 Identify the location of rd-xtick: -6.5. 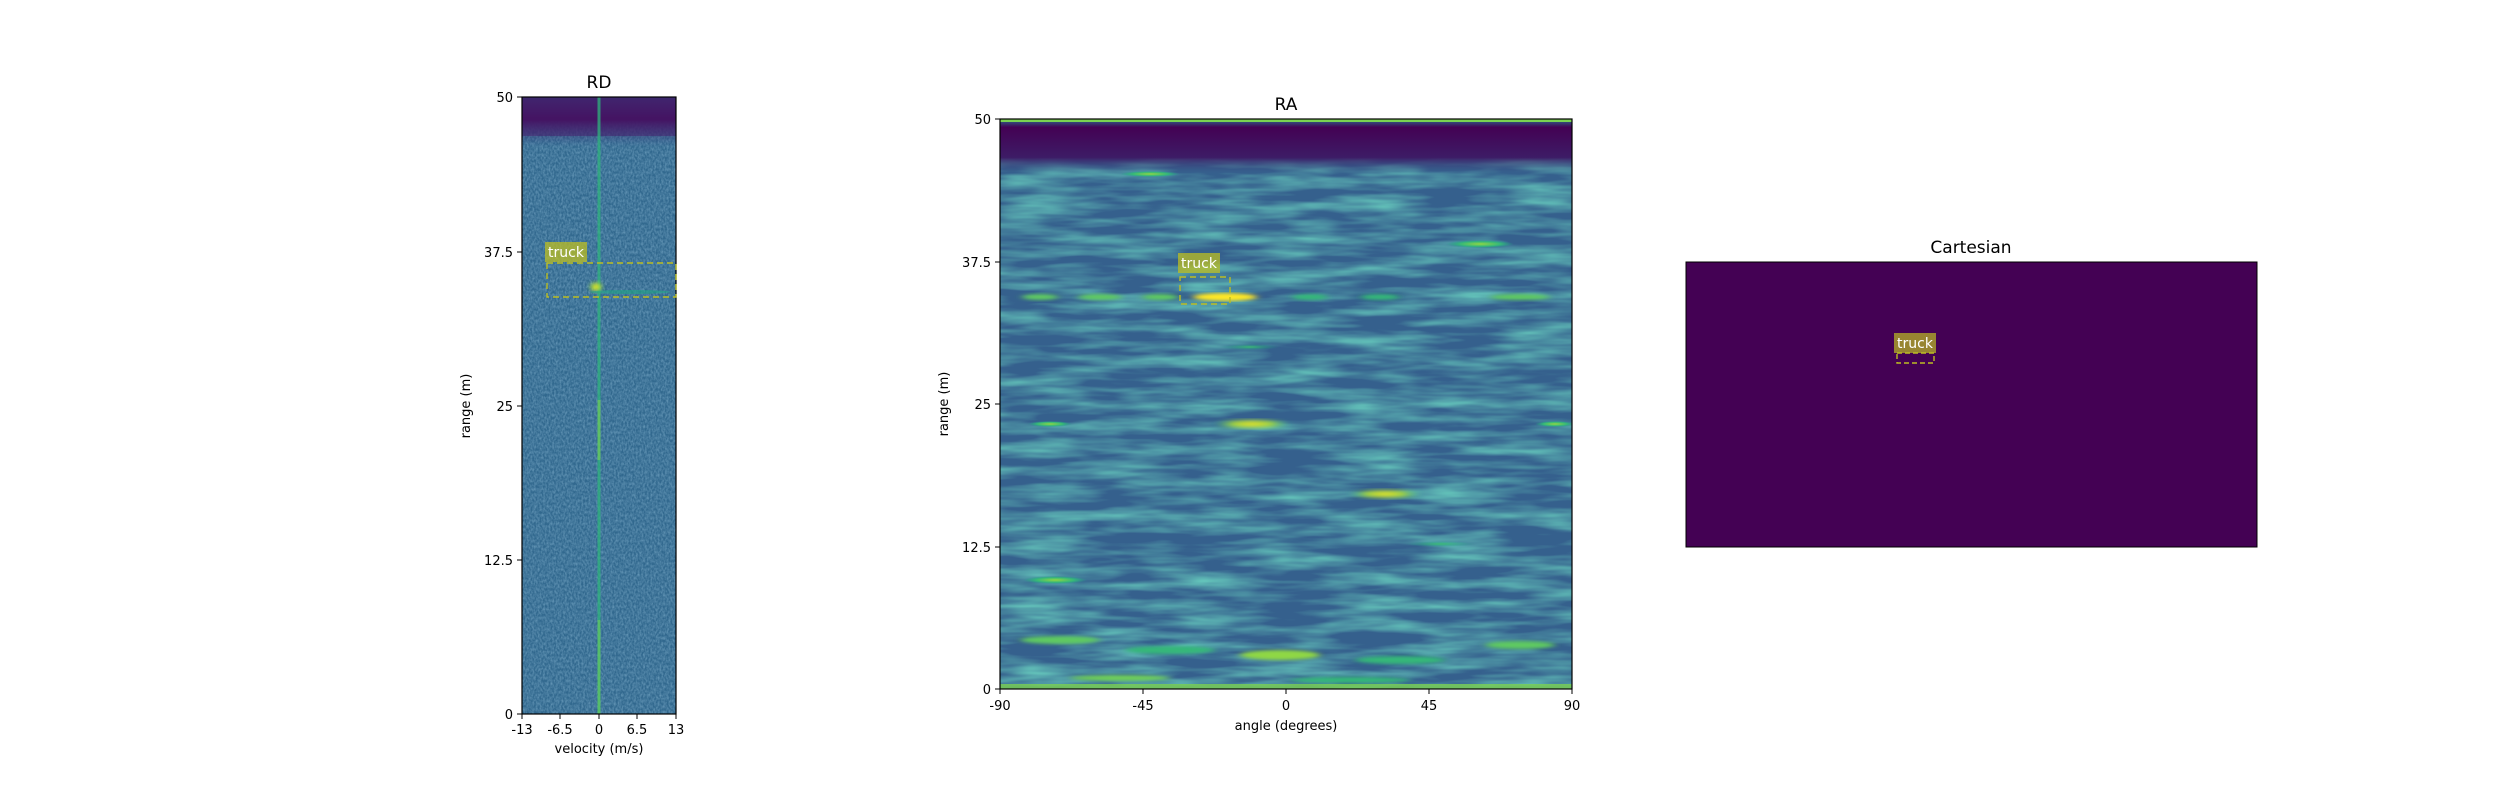
(559, 730).